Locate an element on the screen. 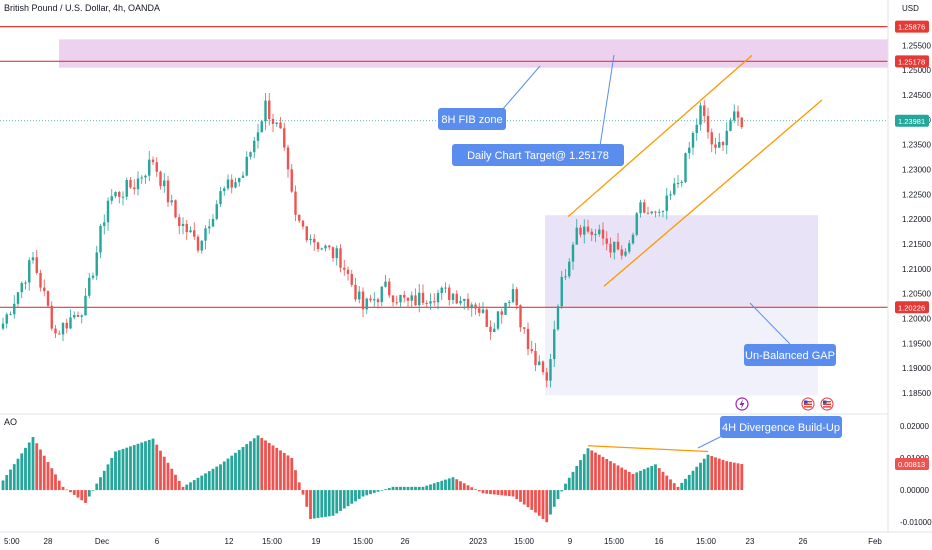 The width and height of the screenshot is (932, 550). price-tag-target-level: 1.25178 is located at coordinates (912, 61).